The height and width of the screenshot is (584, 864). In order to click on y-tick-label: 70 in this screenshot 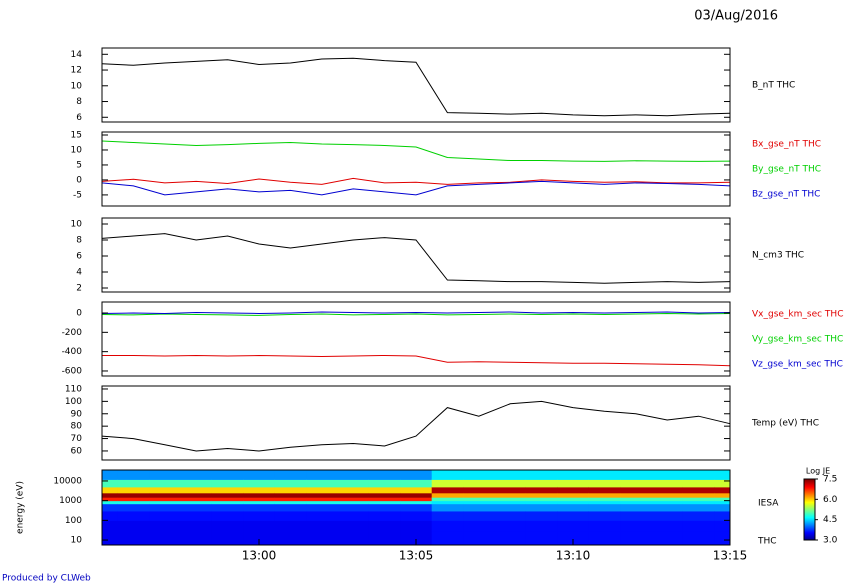, I will do `click(77, 439)`.